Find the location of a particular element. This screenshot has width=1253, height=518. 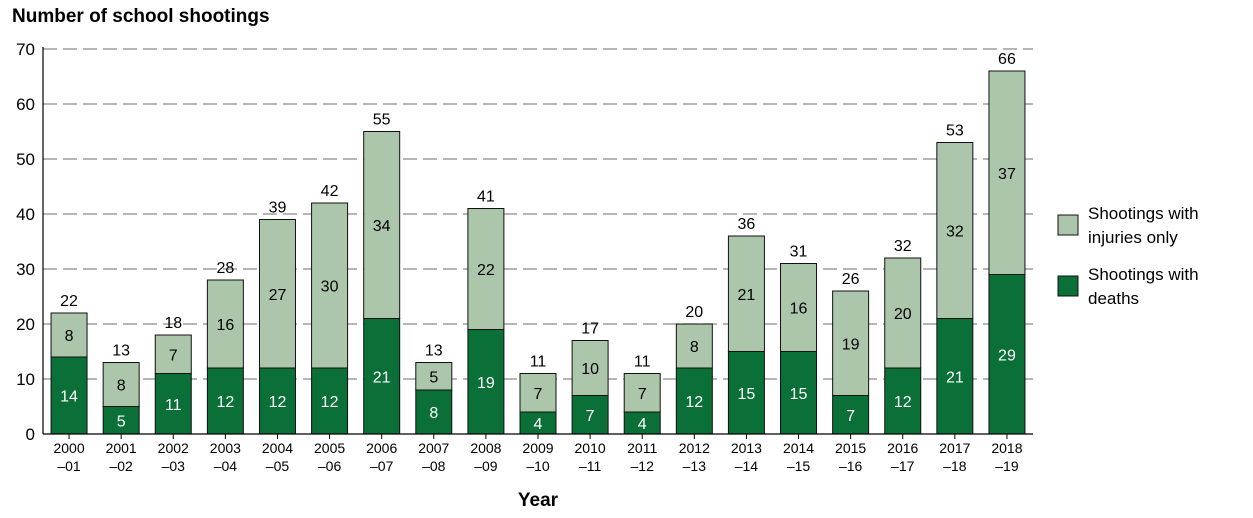

x-tick-label: 2005 is located at coordinates (329, 448).